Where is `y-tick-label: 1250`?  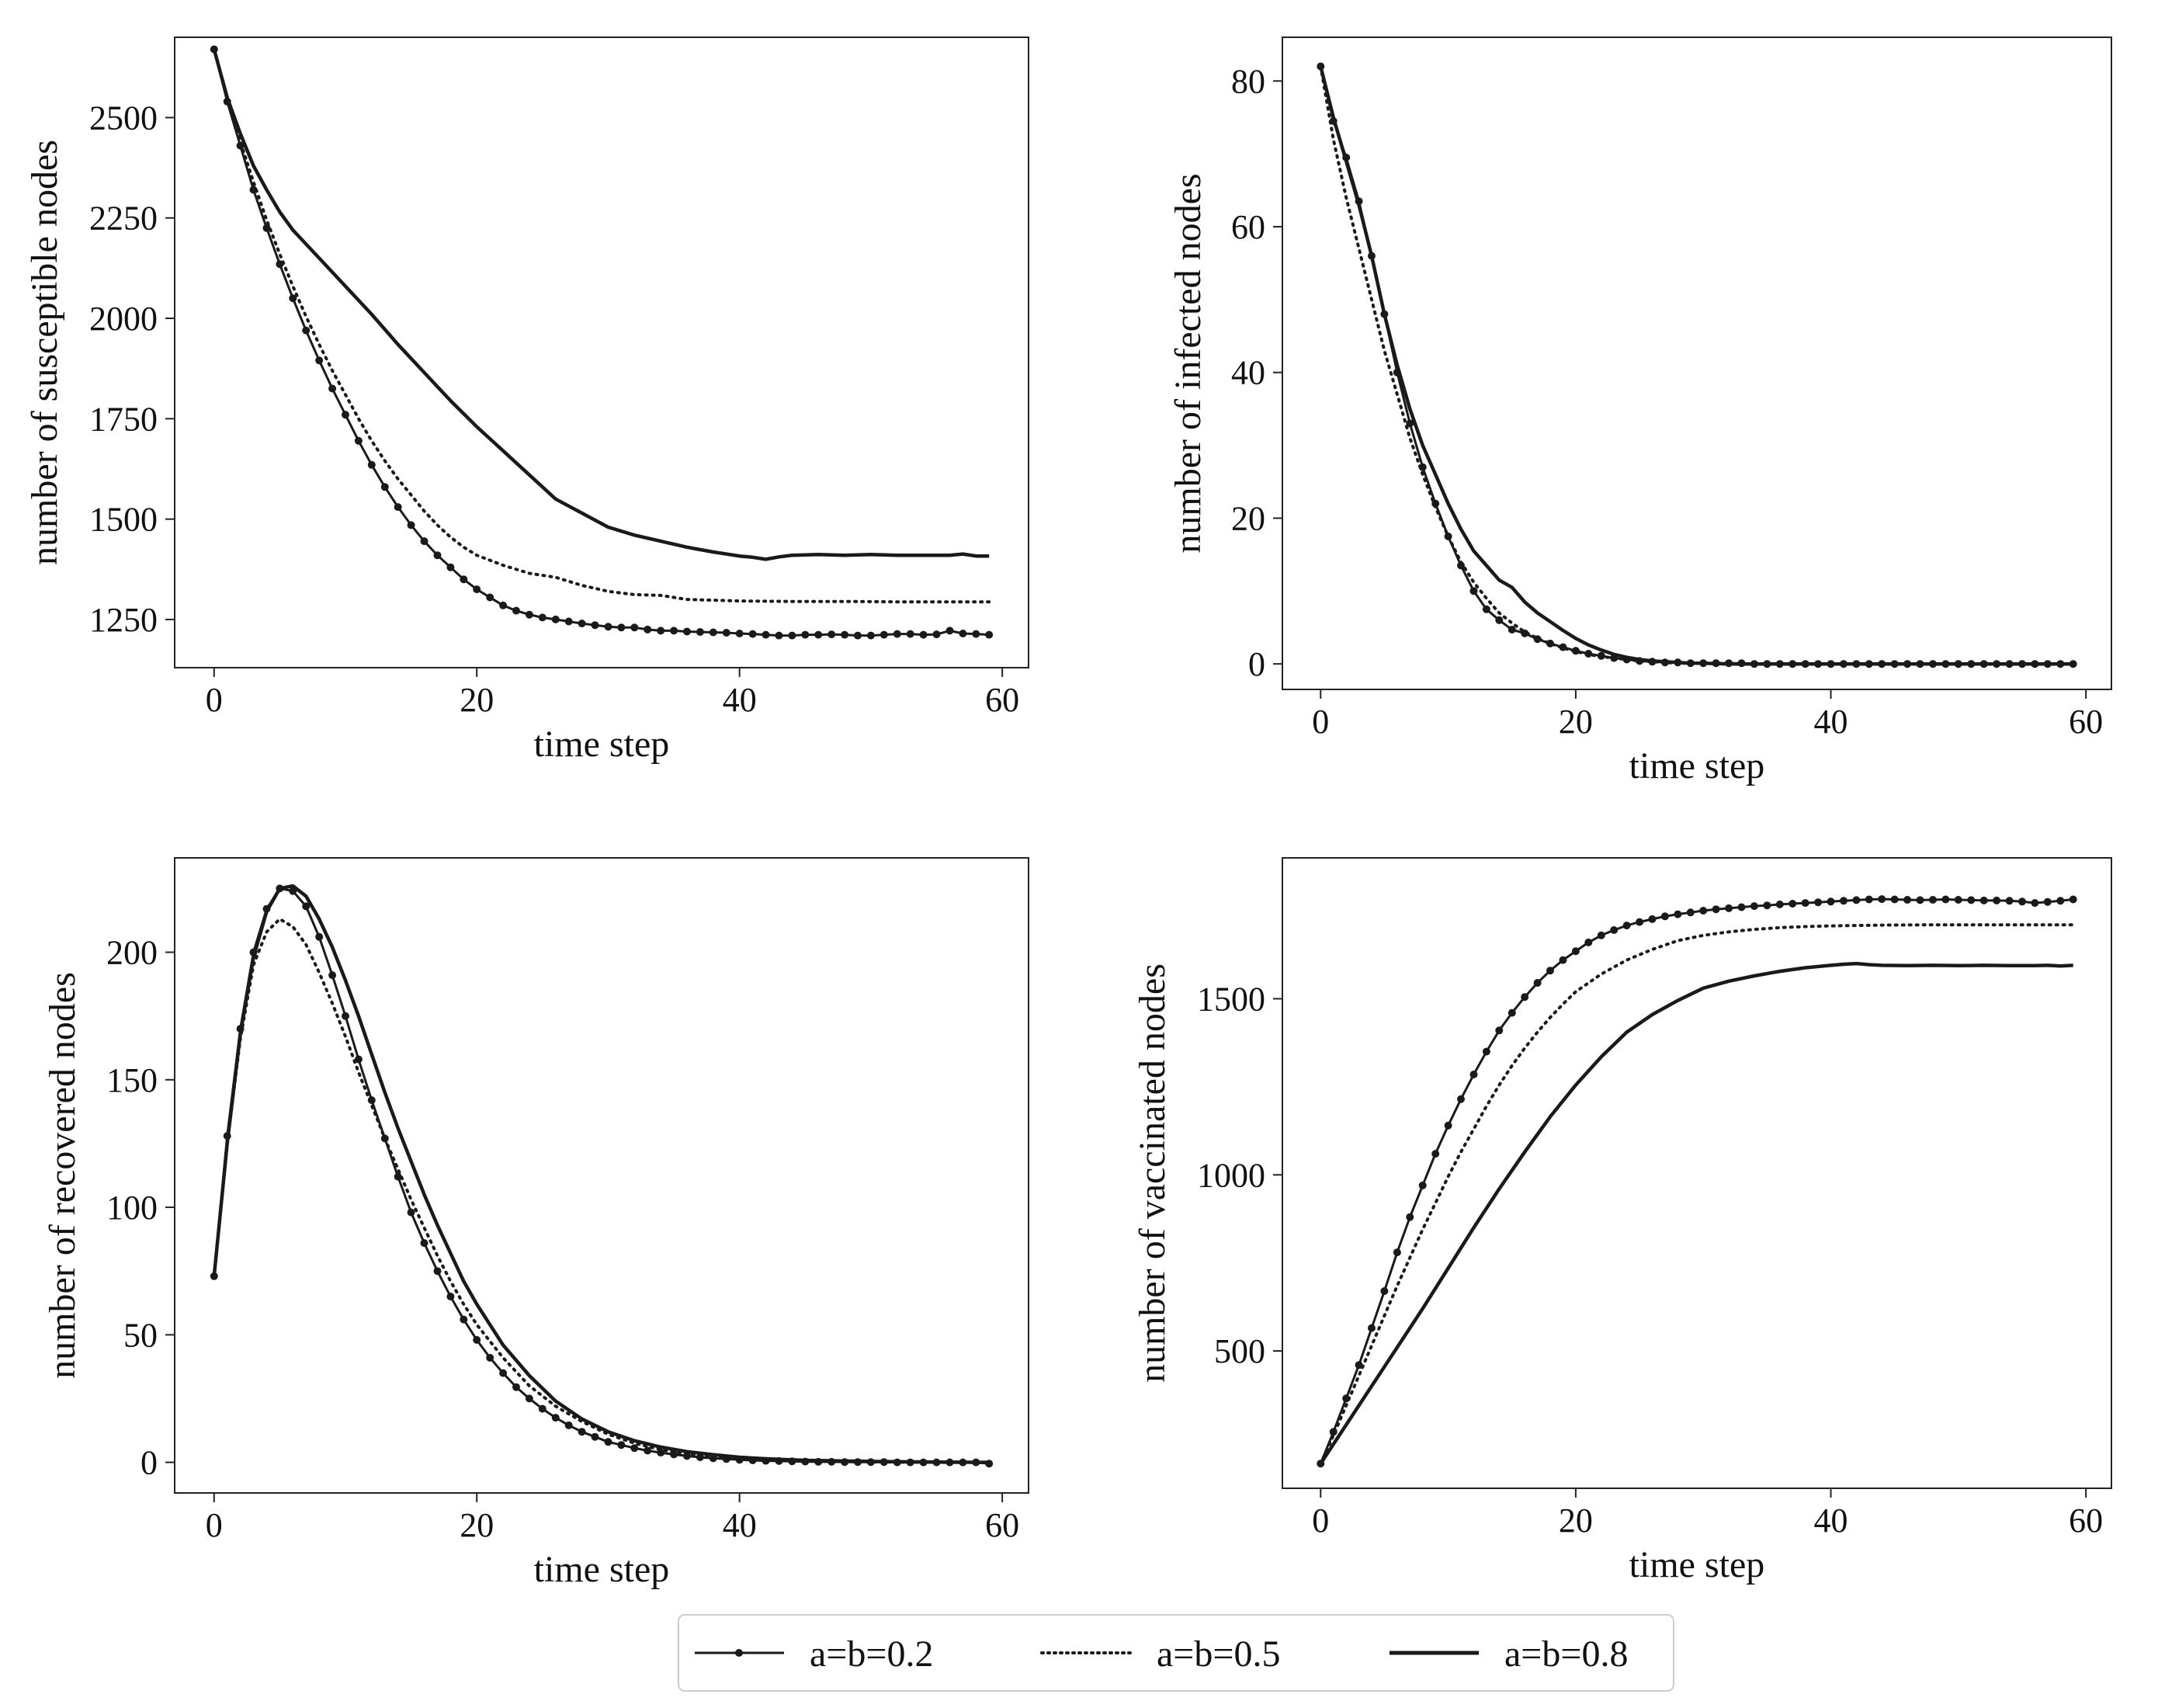
y-tick-label: 1250 is located at coordinates (124, 620).